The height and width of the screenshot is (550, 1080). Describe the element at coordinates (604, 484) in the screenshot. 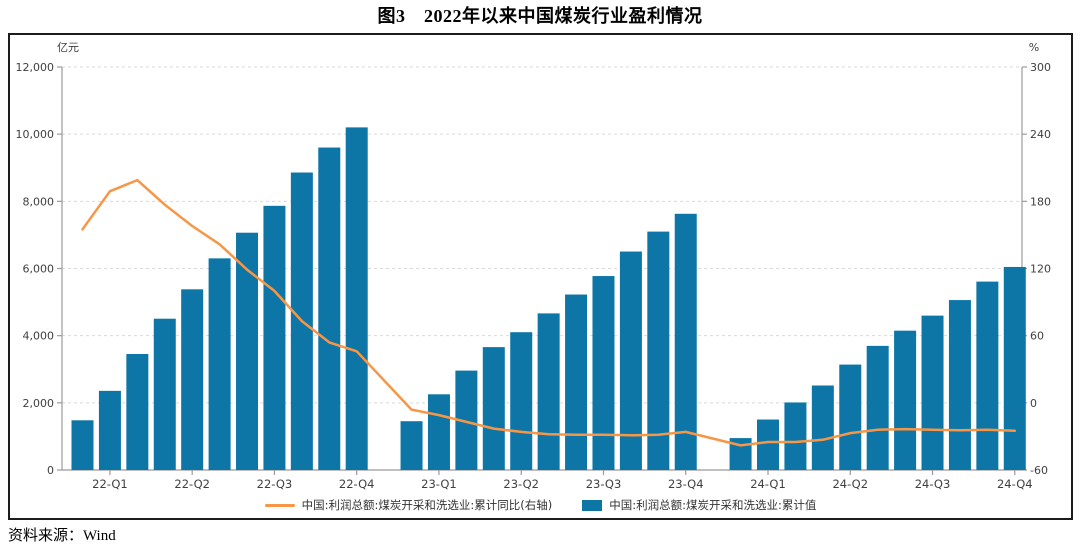

I see `x-axis-tick-label: 23-Q3` at that location.